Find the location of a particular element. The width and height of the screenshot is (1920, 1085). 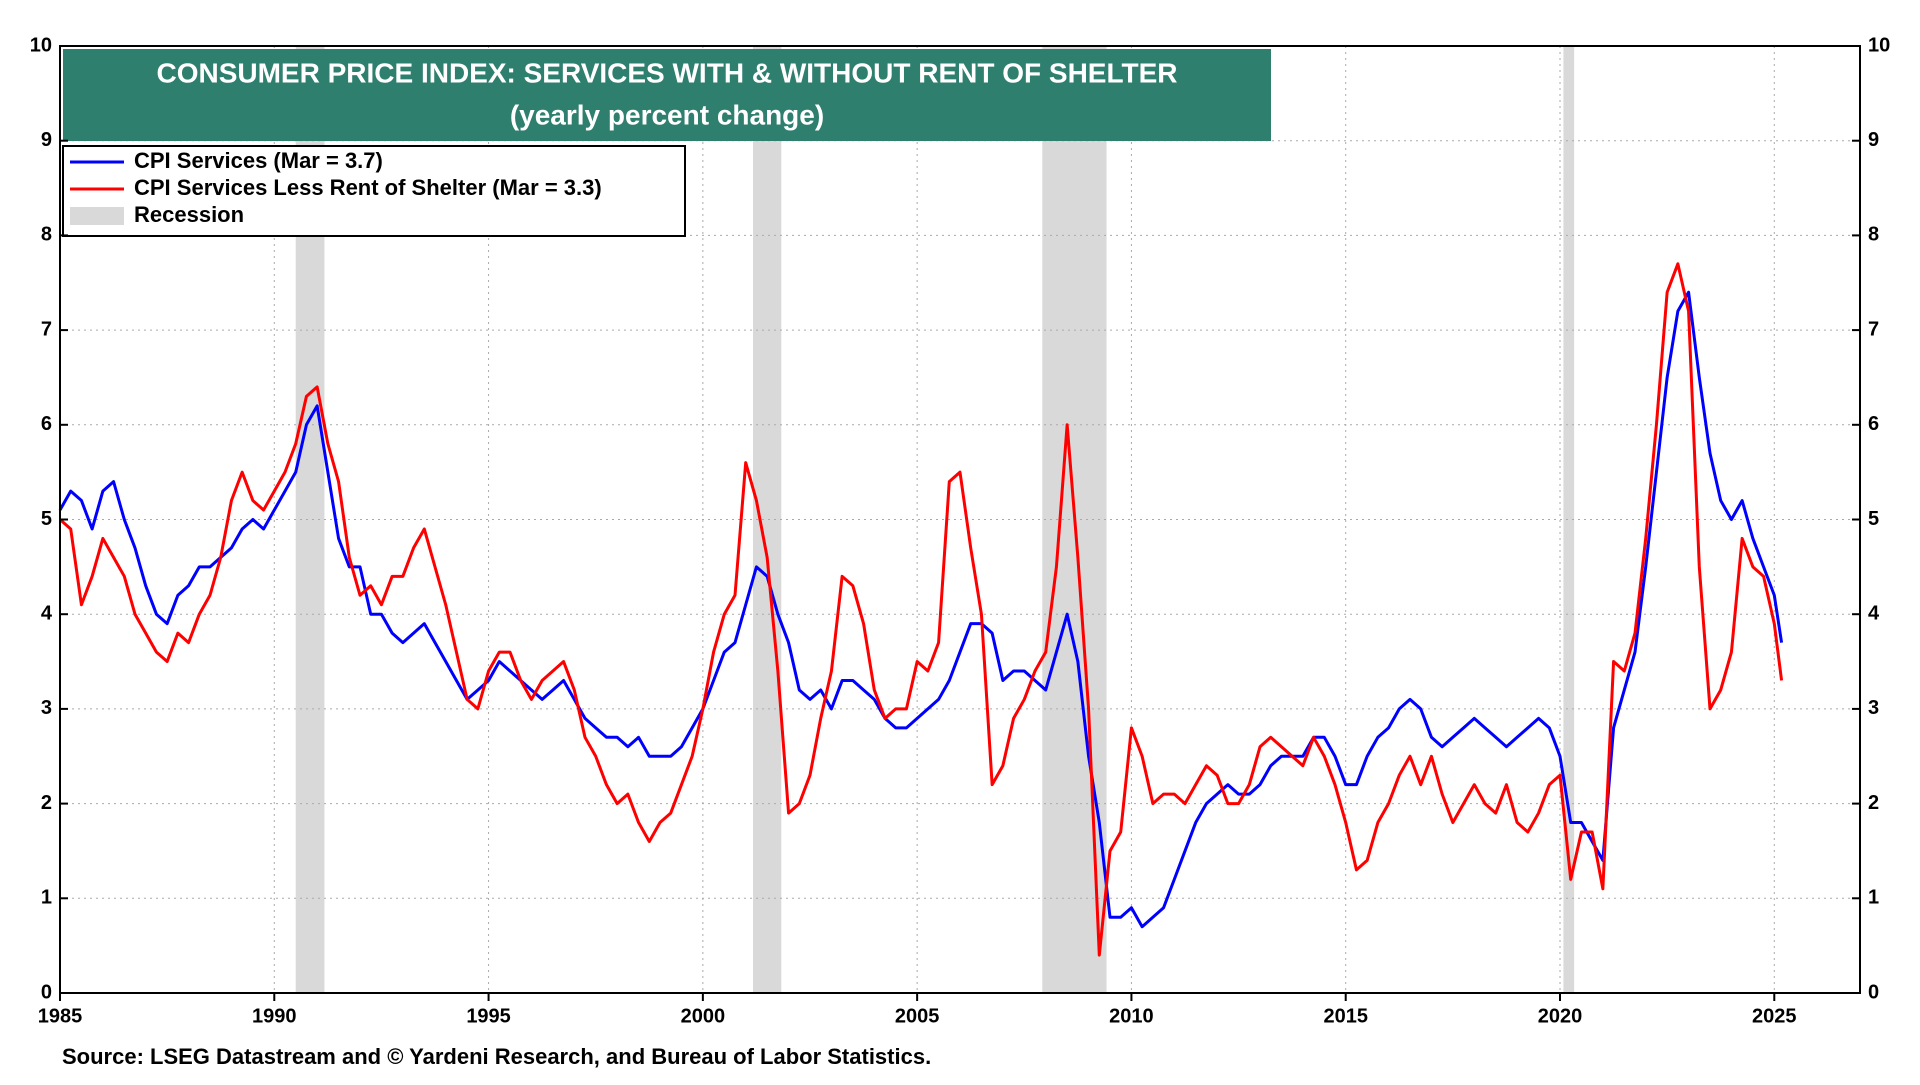

chart-subtitle: (yearly percent change) is located at coordinates (667, 114).